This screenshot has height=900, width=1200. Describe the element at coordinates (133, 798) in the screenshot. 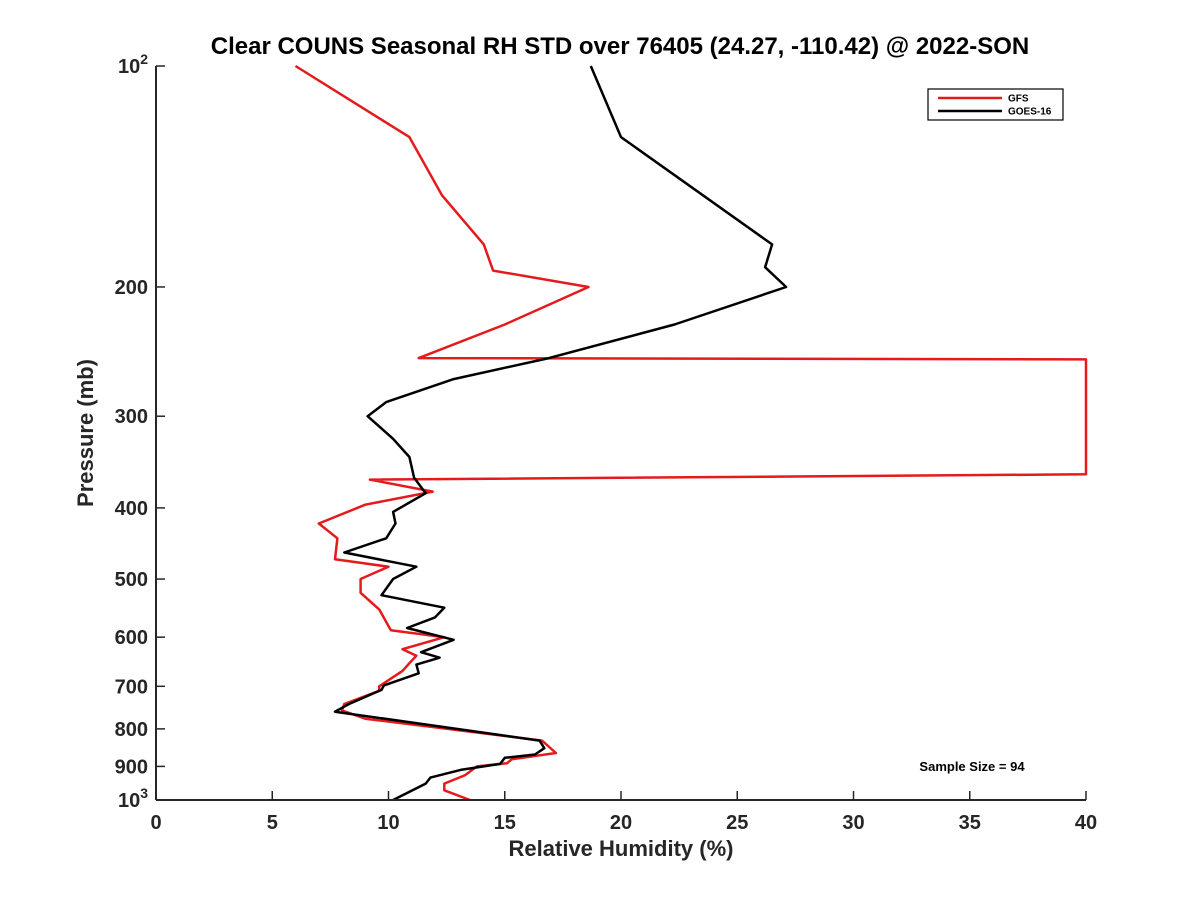

I see `y-tick-label: 10³` at that location.